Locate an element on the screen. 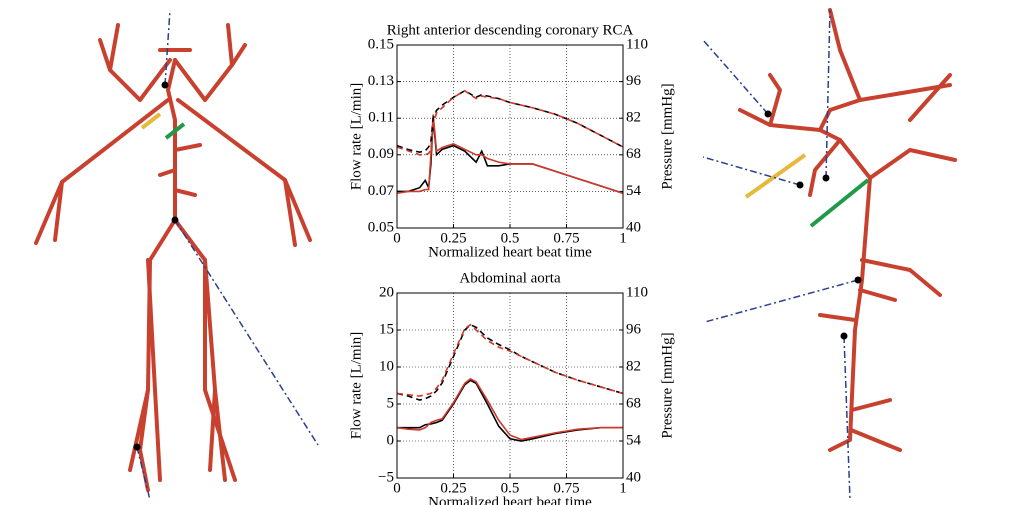  y-tick-label: 0.13 is located at coordinates (381, 81).